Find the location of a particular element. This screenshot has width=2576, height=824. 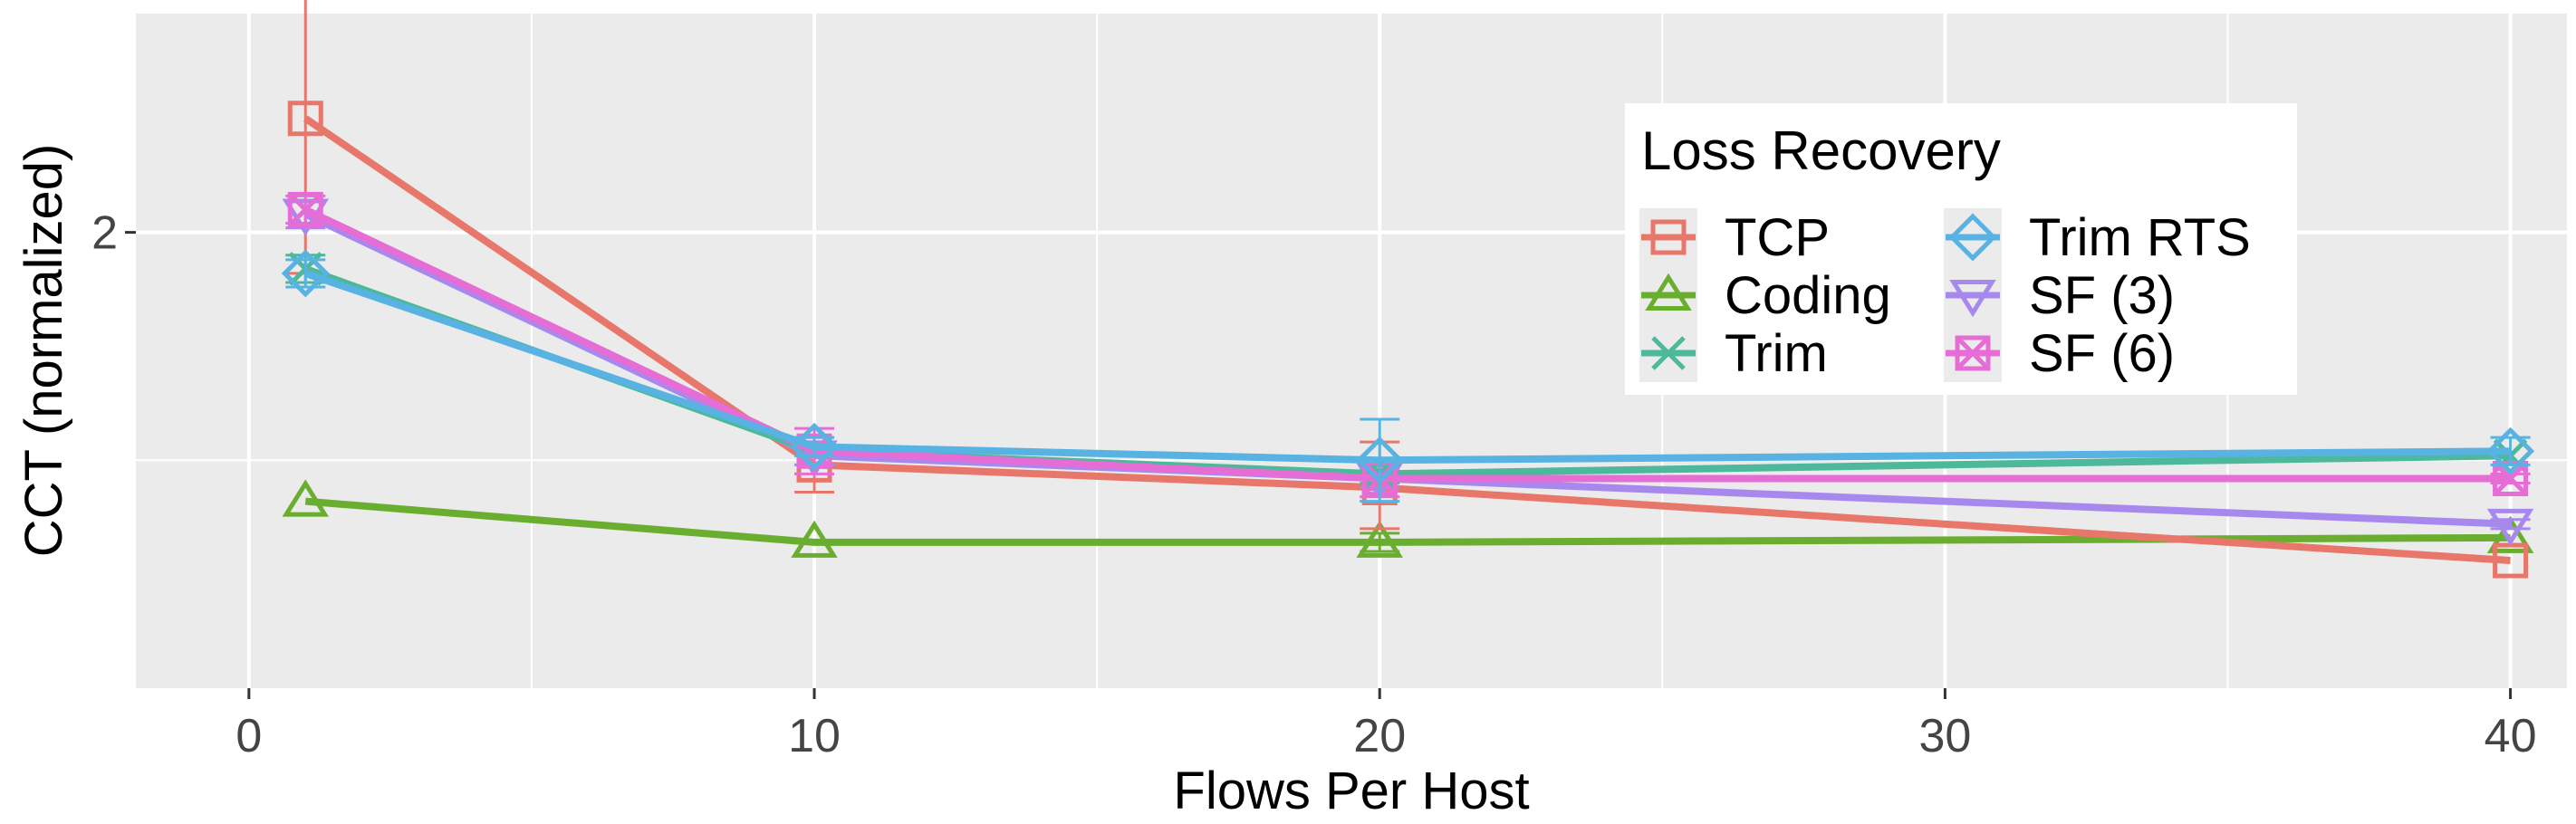

legend-item: SF (6) is located at coordinates (2059, 353).